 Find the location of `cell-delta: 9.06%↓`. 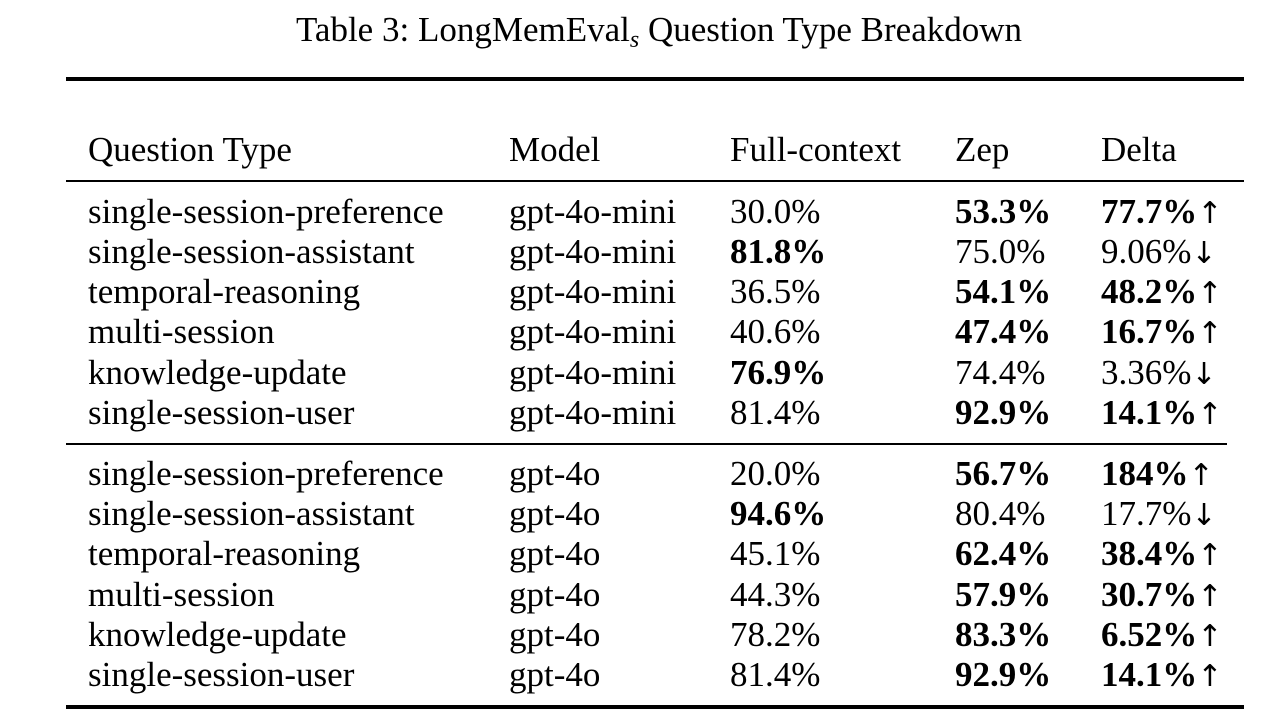

cell-delta: 9.06%↓ is located at coordinates (1159, 253).